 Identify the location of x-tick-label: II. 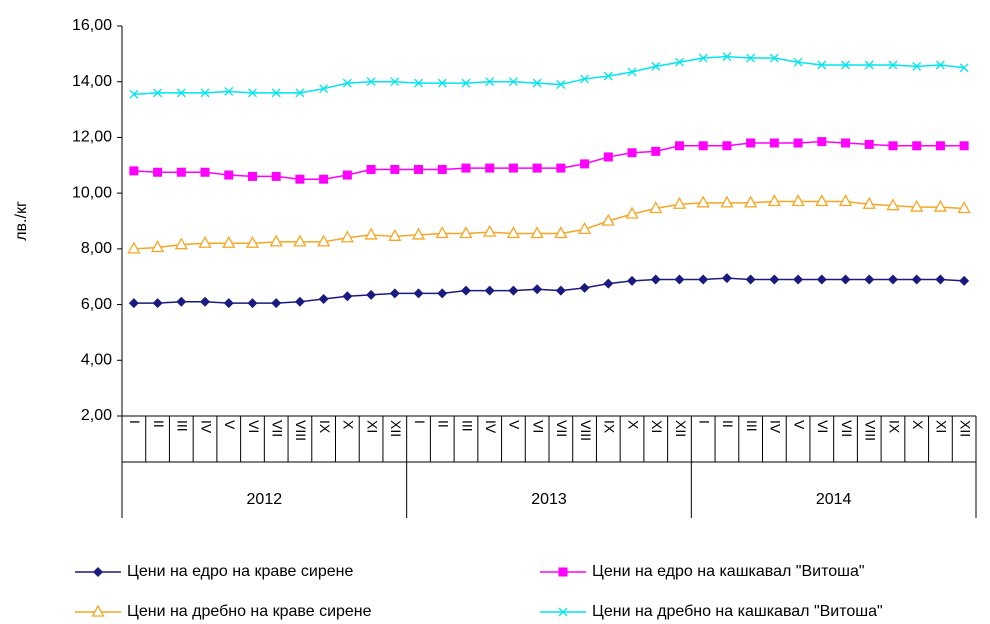
(728, 424).